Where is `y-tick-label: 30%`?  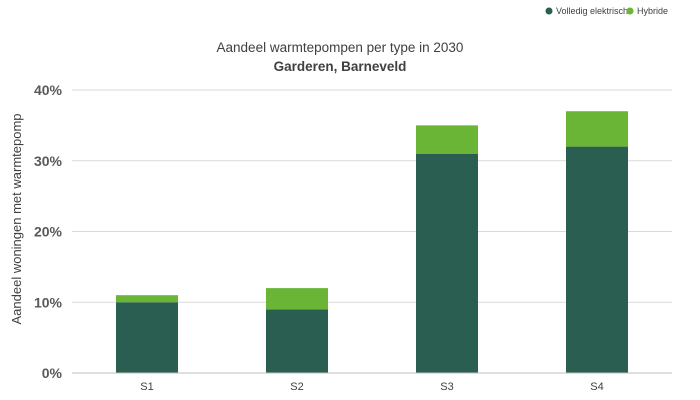
y-tick-label: 30% is located at coordinates (48, 161).